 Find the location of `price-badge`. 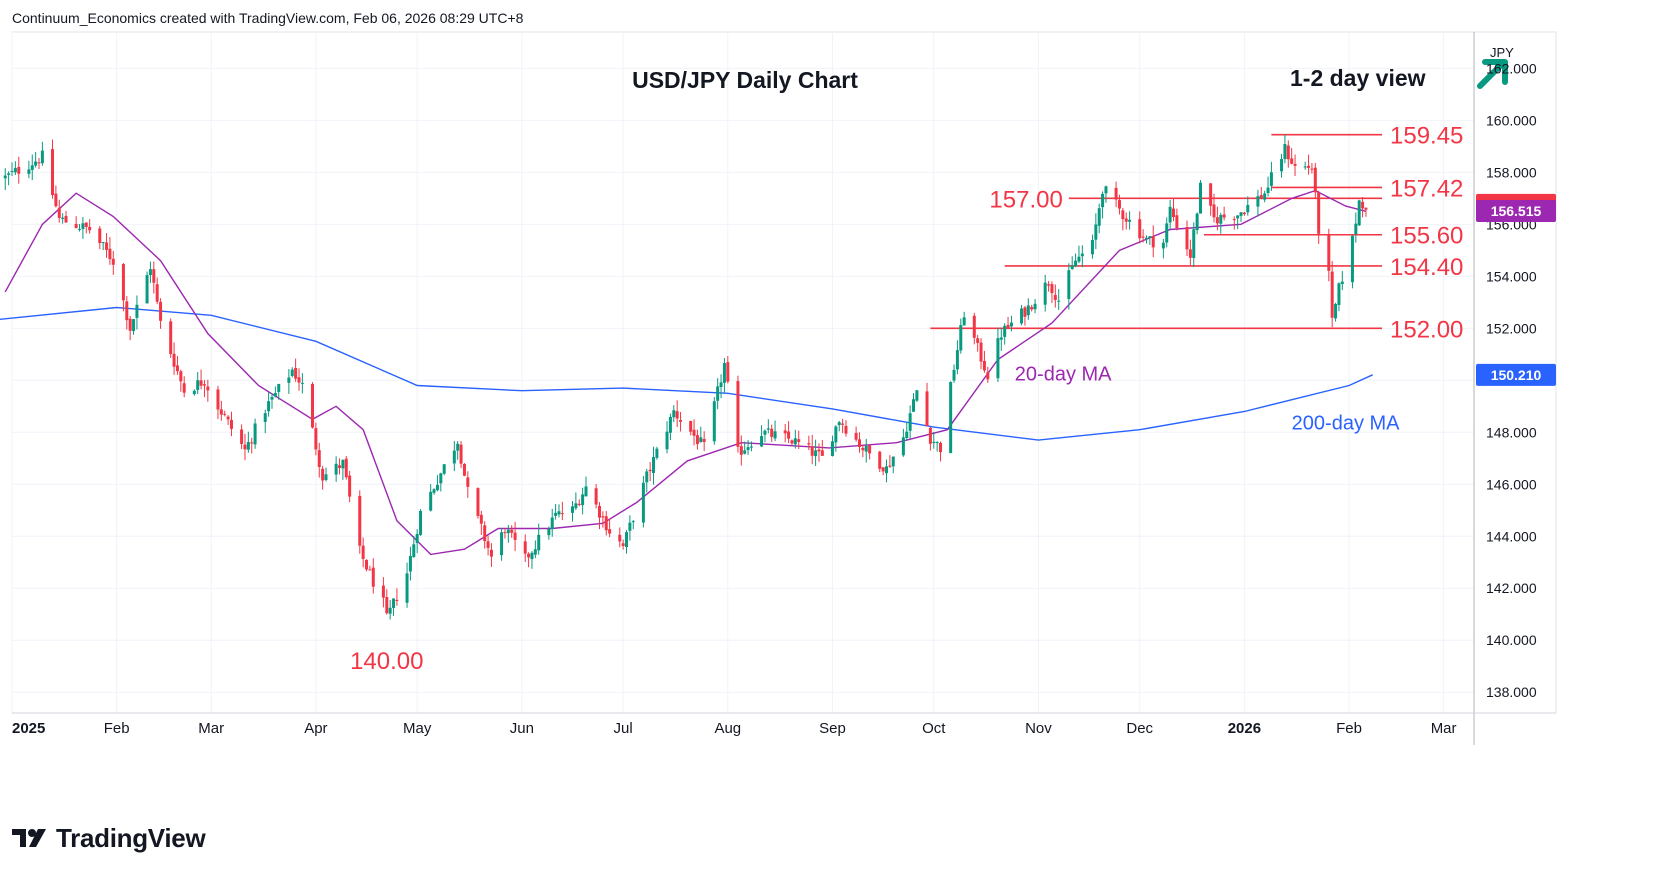

price-badge is located at coordinates (1516, 374).